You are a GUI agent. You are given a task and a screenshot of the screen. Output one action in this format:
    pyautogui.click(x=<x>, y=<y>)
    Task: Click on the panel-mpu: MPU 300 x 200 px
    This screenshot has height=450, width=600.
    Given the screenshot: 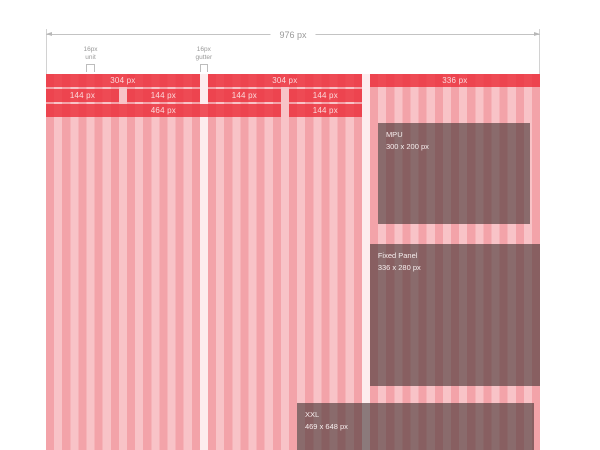 What is the action you would take?
    pyautogui.click(x=453, y=174)
    